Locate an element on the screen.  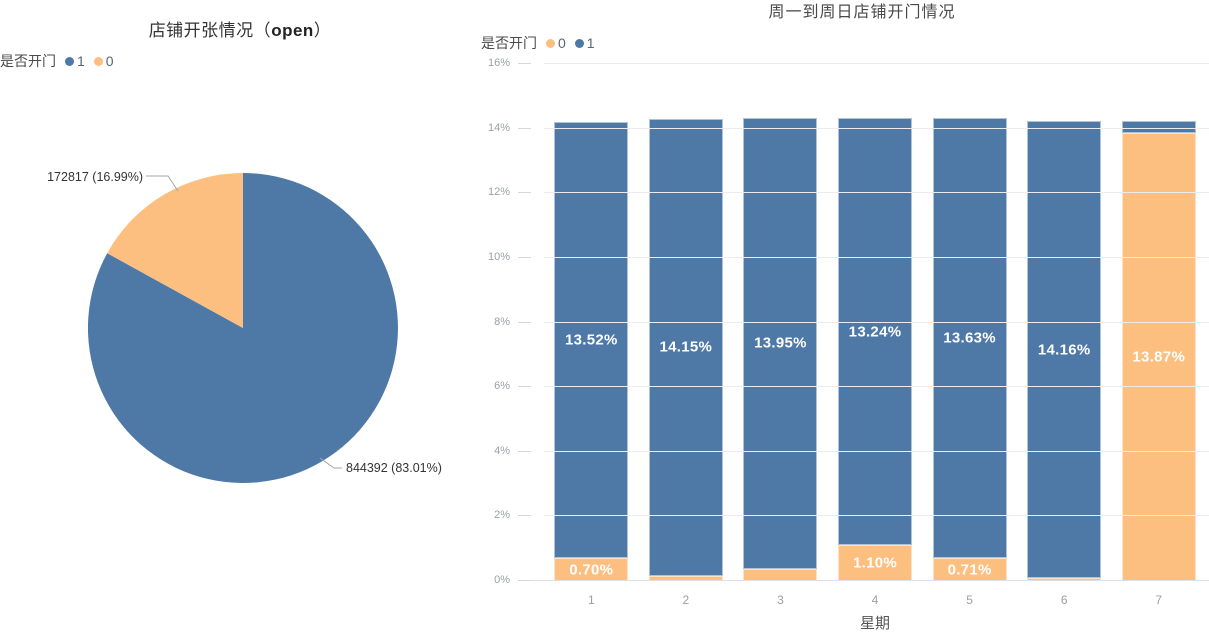
x-axis-baseline is located at coordinates (863, 580).